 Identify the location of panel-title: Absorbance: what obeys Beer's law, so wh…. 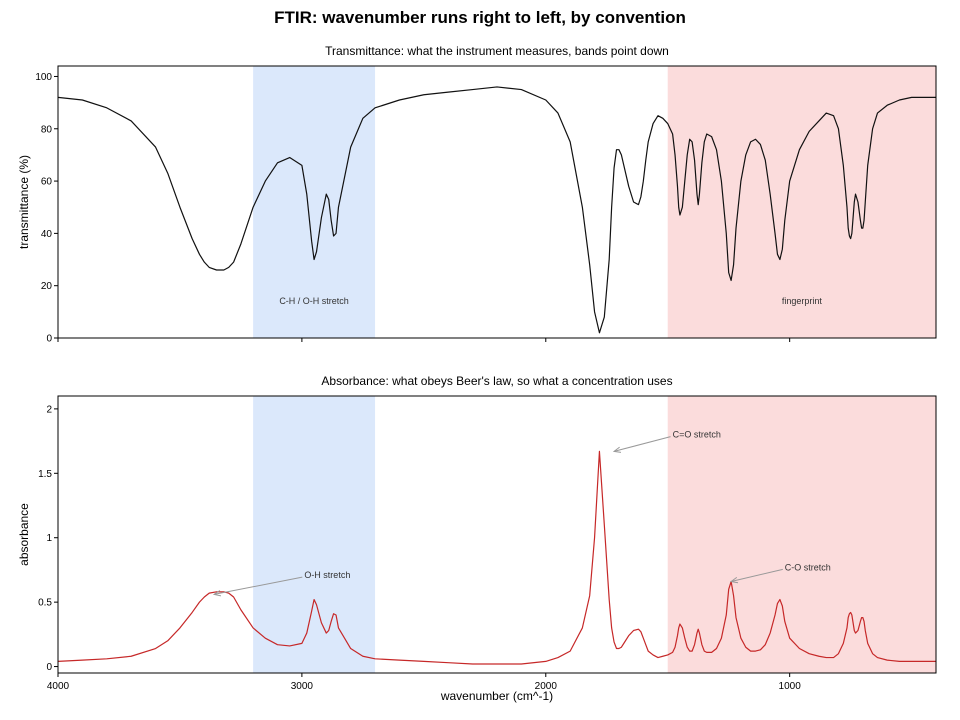
(496, 381).